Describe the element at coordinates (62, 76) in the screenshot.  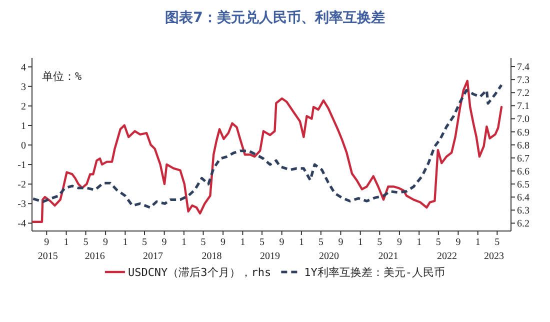
I see `annotation: 单位：%` at that location.